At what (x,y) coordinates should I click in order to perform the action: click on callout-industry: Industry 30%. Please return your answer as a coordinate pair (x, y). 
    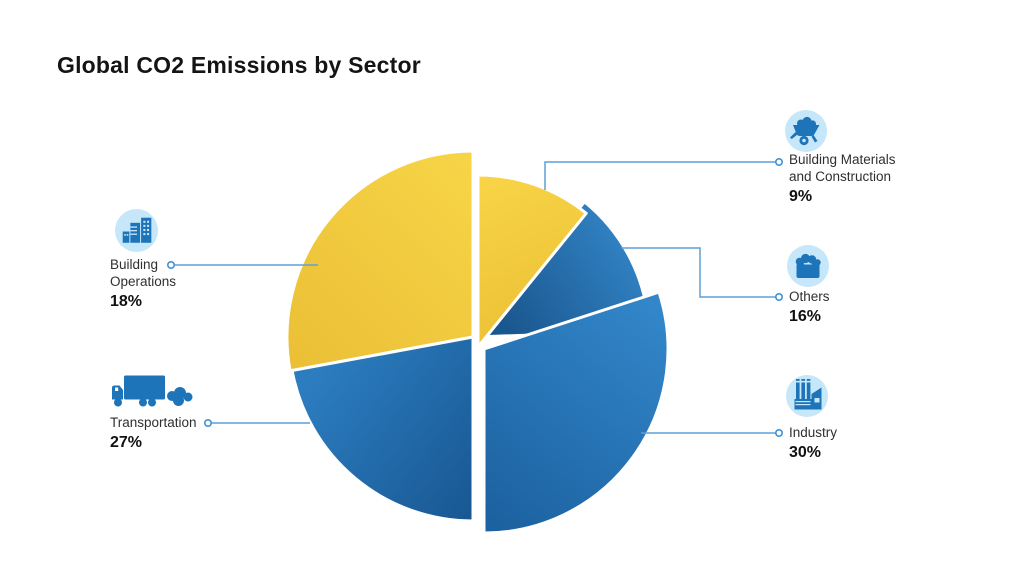
    Looking at the image, I should click on (813, 443).